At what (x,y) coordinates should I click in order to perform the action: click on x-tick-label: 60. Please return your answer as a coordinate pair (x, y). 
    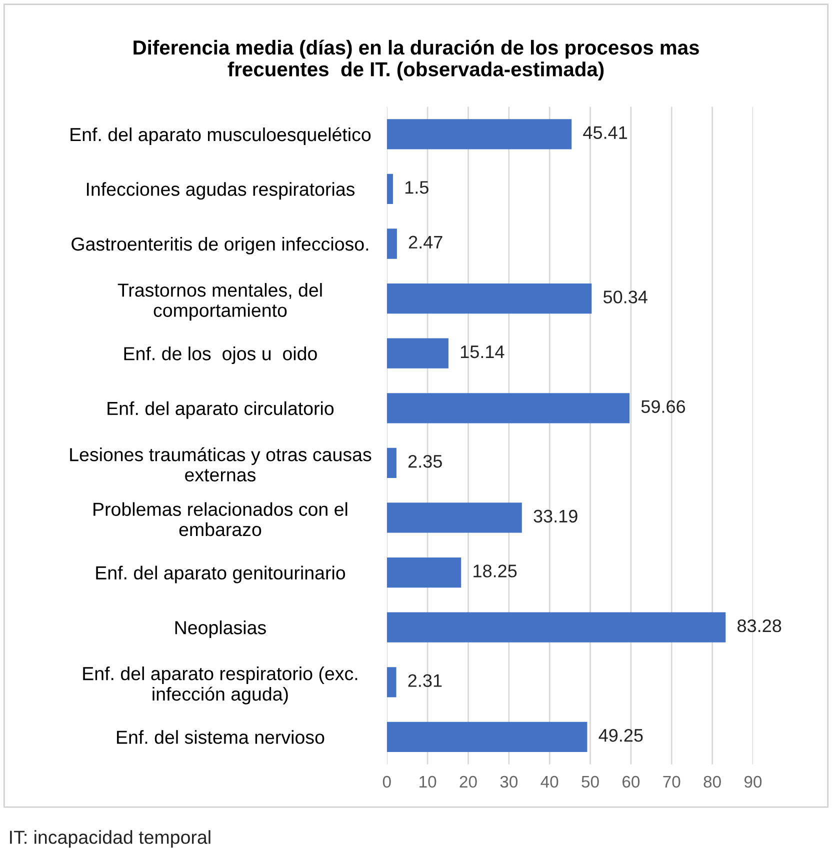
    Looking at the image, I should click on (631, 782).